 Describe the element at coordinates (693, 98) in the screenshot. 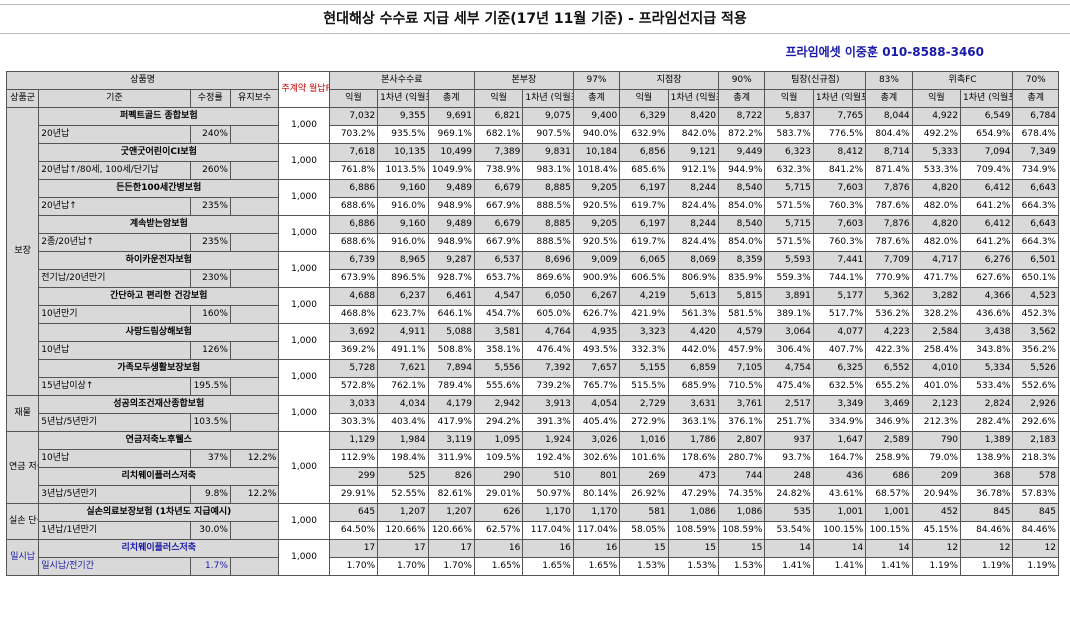

I see `subheader-first-year: 1차년 (익월포함)` at that location.